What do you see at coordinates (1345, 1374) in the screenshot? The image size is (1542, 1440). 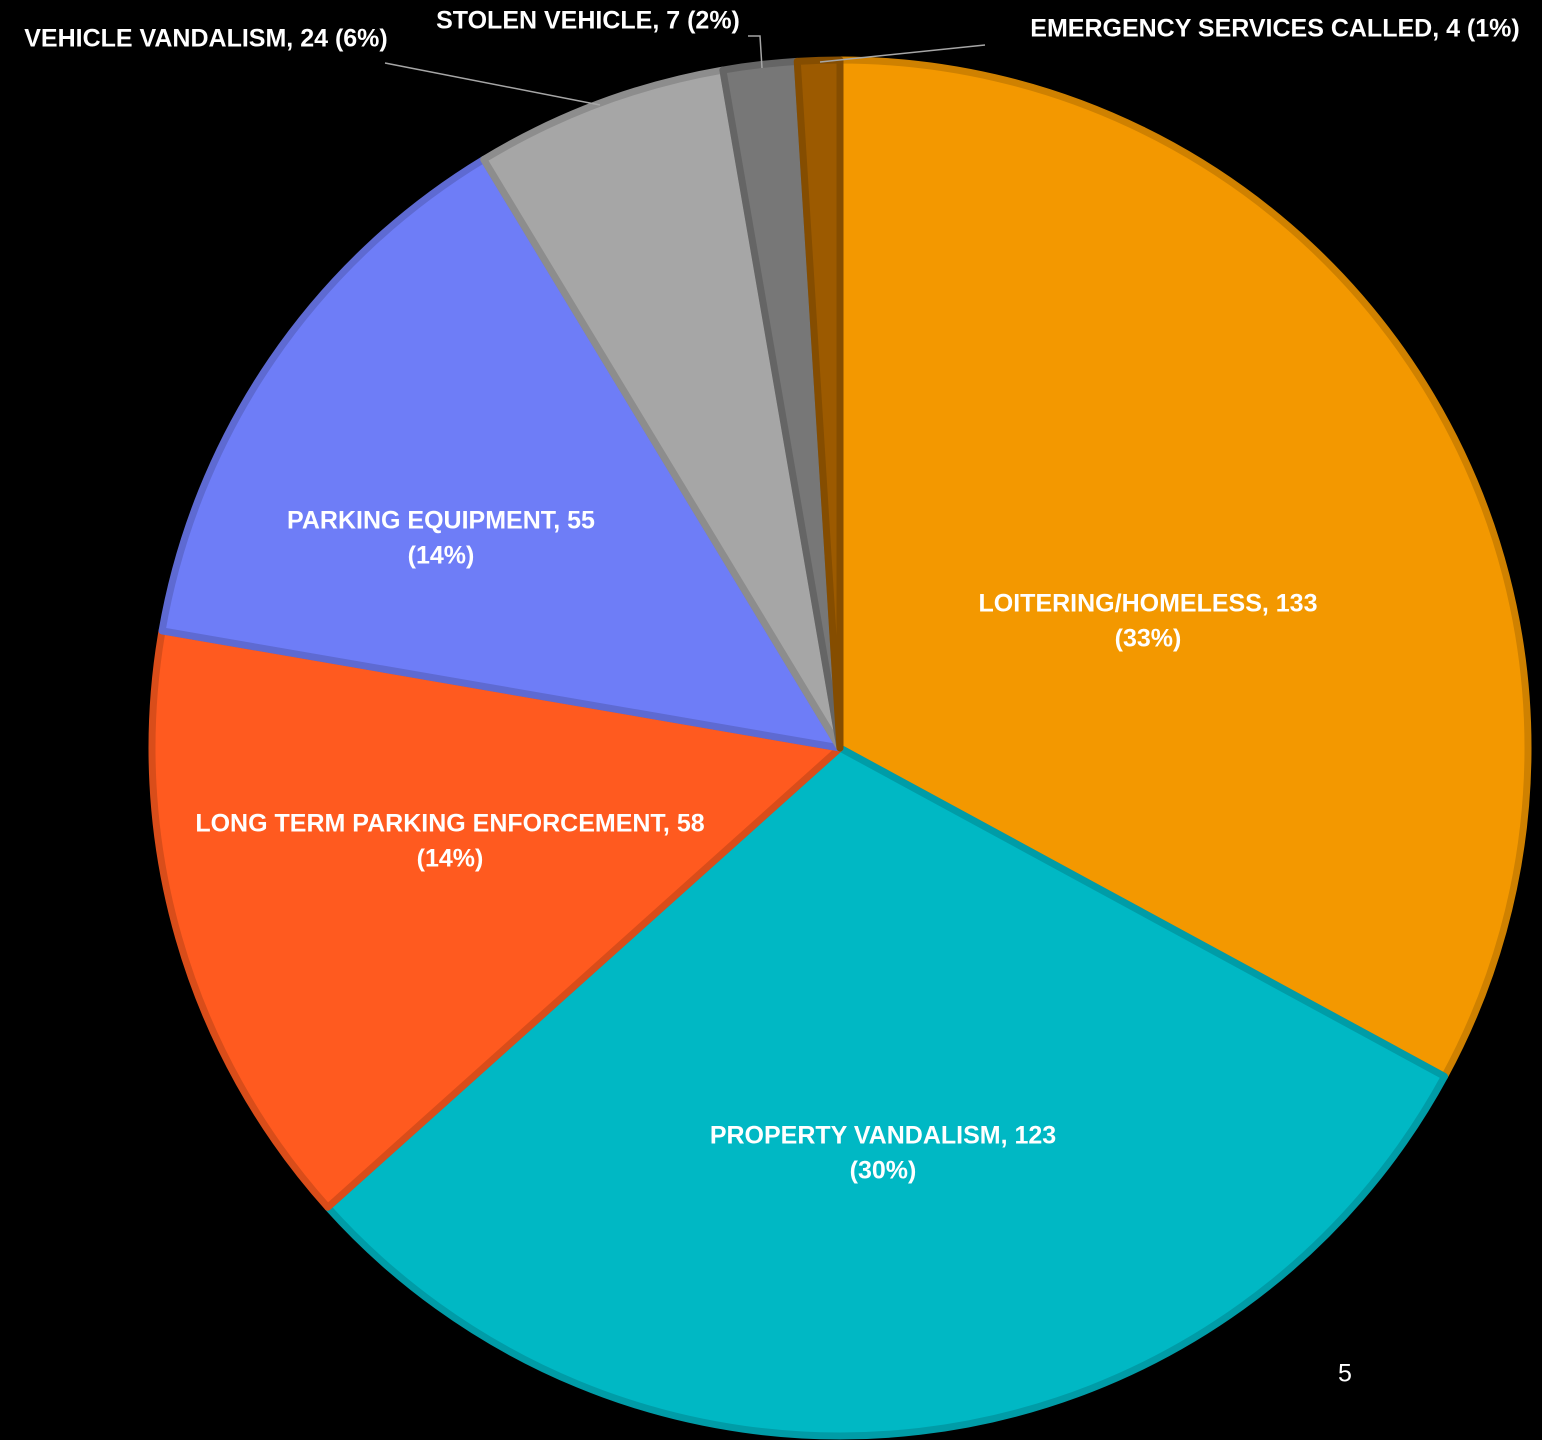 I see `page-number: 5` at bounding box center [1345, 1374].